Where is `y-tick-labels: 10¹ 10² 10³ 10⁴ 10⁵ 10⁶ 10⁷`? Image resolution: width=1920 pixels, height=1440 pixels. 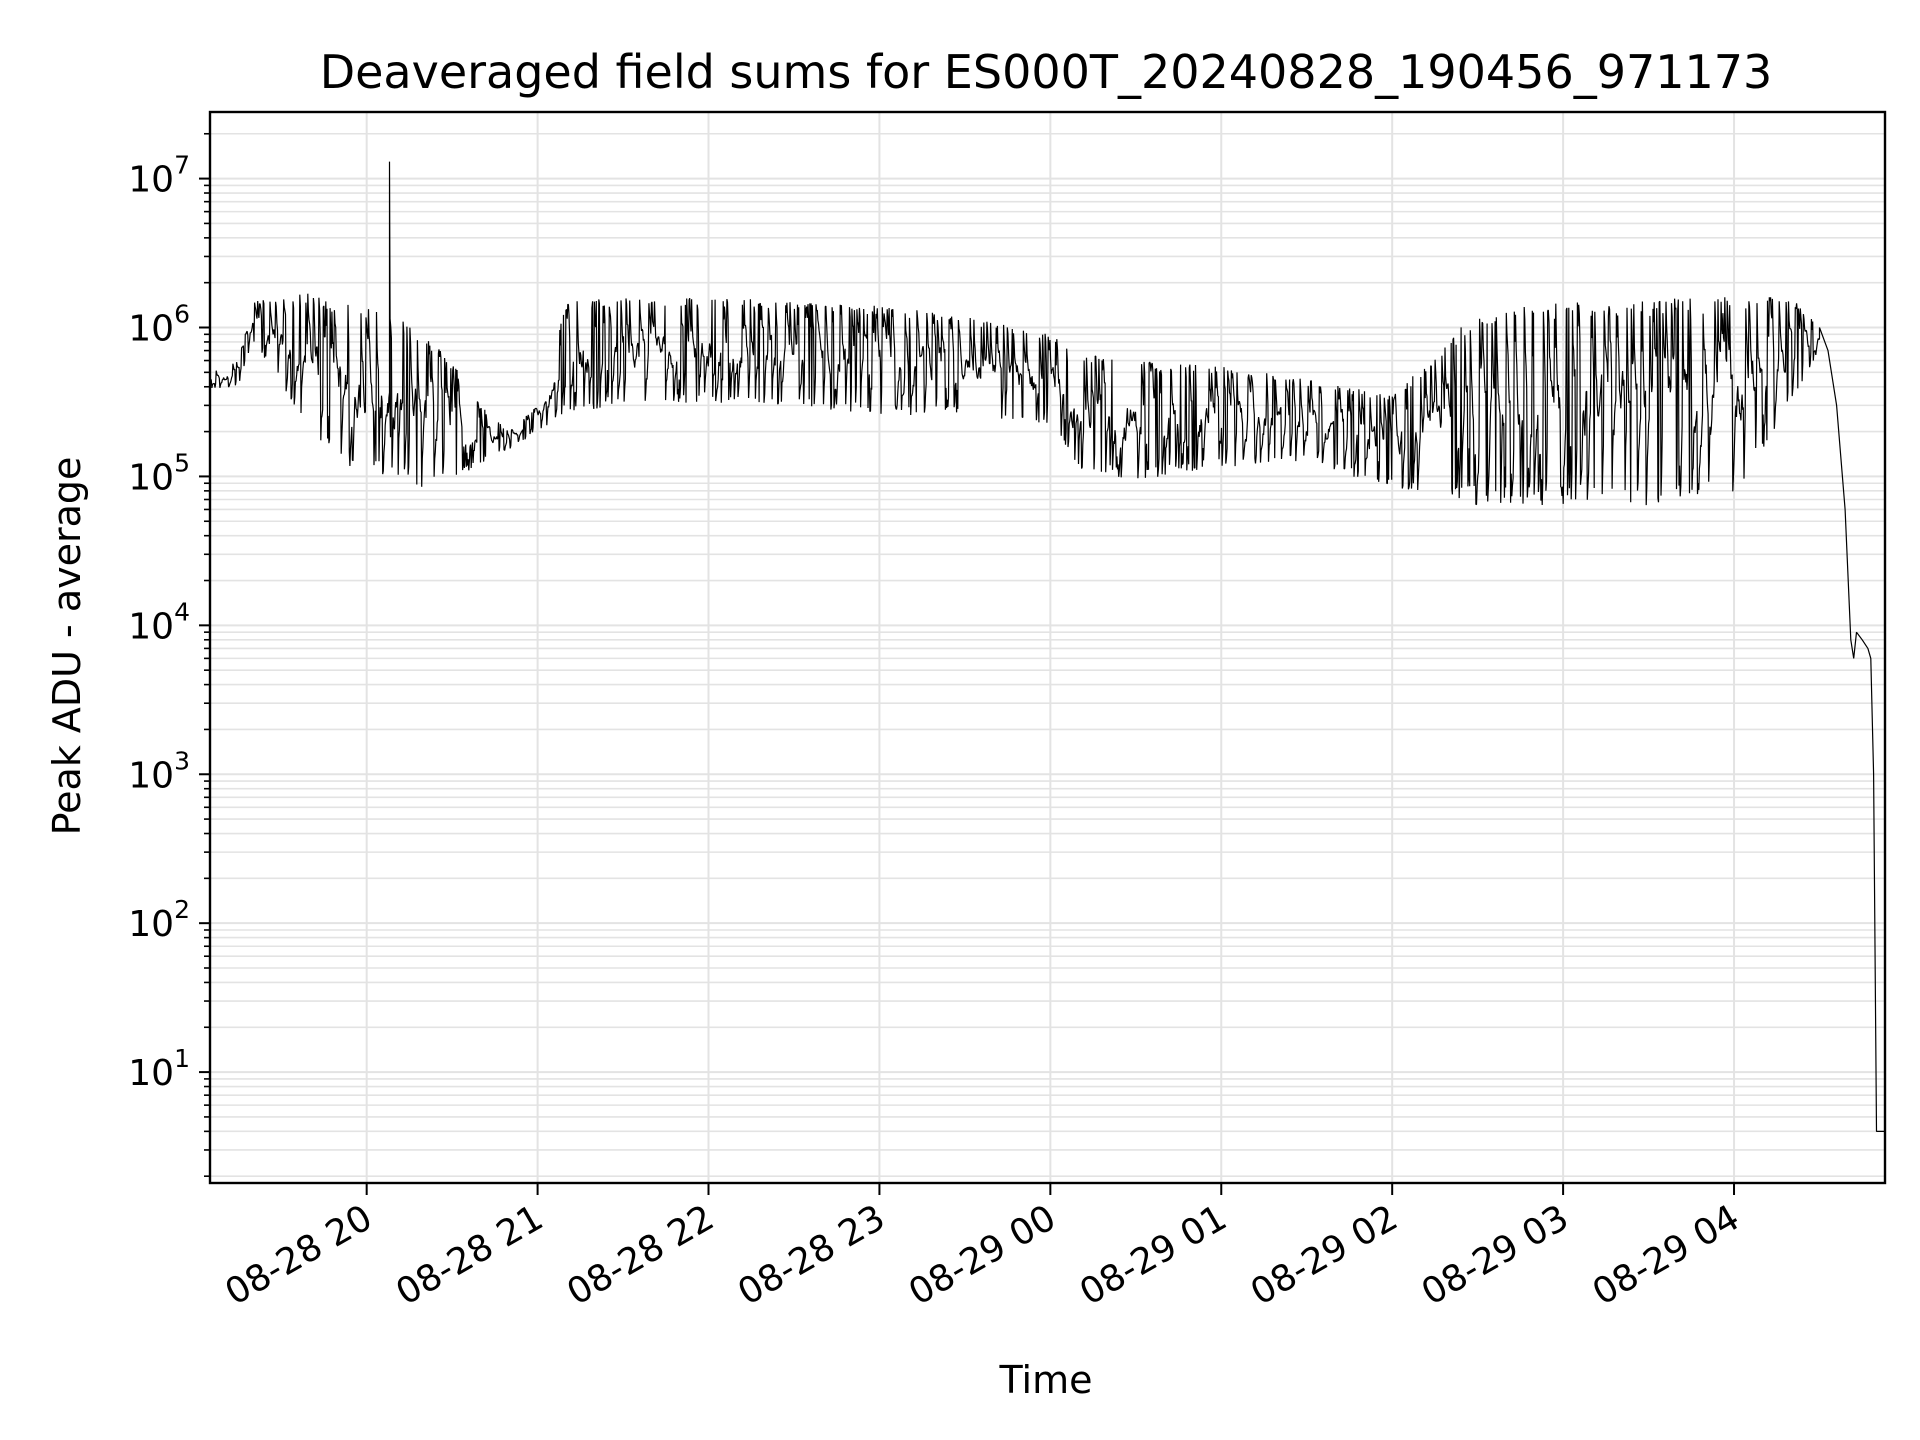 y-tick-labels: 10¹ 10² 10³ 10⁴ 10⁵ 10⁶ 10⁷ is located at coordinates (159, 623).